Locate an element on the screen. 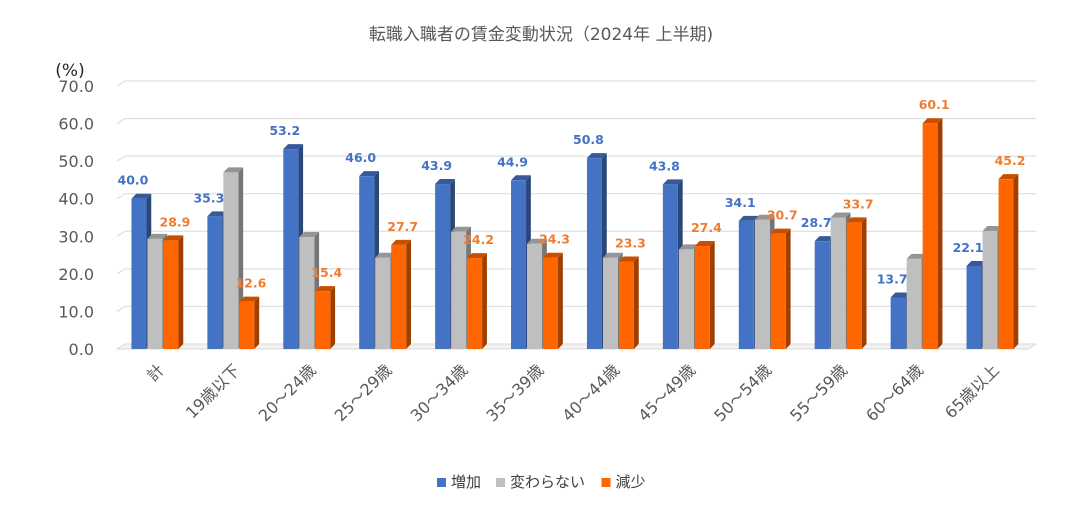 This screenshot has width=1083, height=513. legend-item: 変わらない is located at coordinates (540, 482).